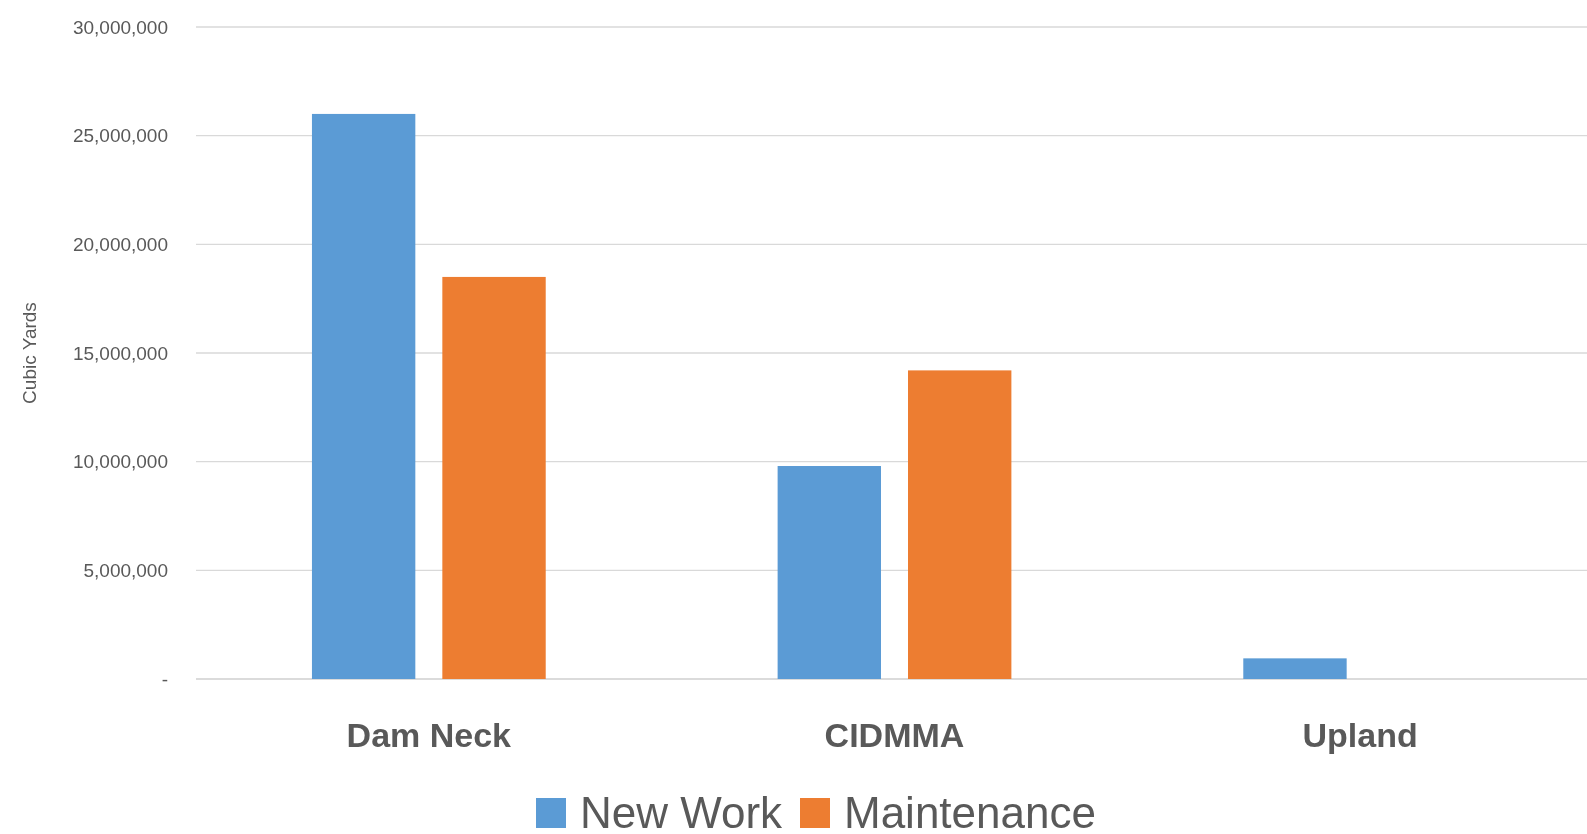  I want to click on y-tick-label: 20,000,000, so click(120, 244).